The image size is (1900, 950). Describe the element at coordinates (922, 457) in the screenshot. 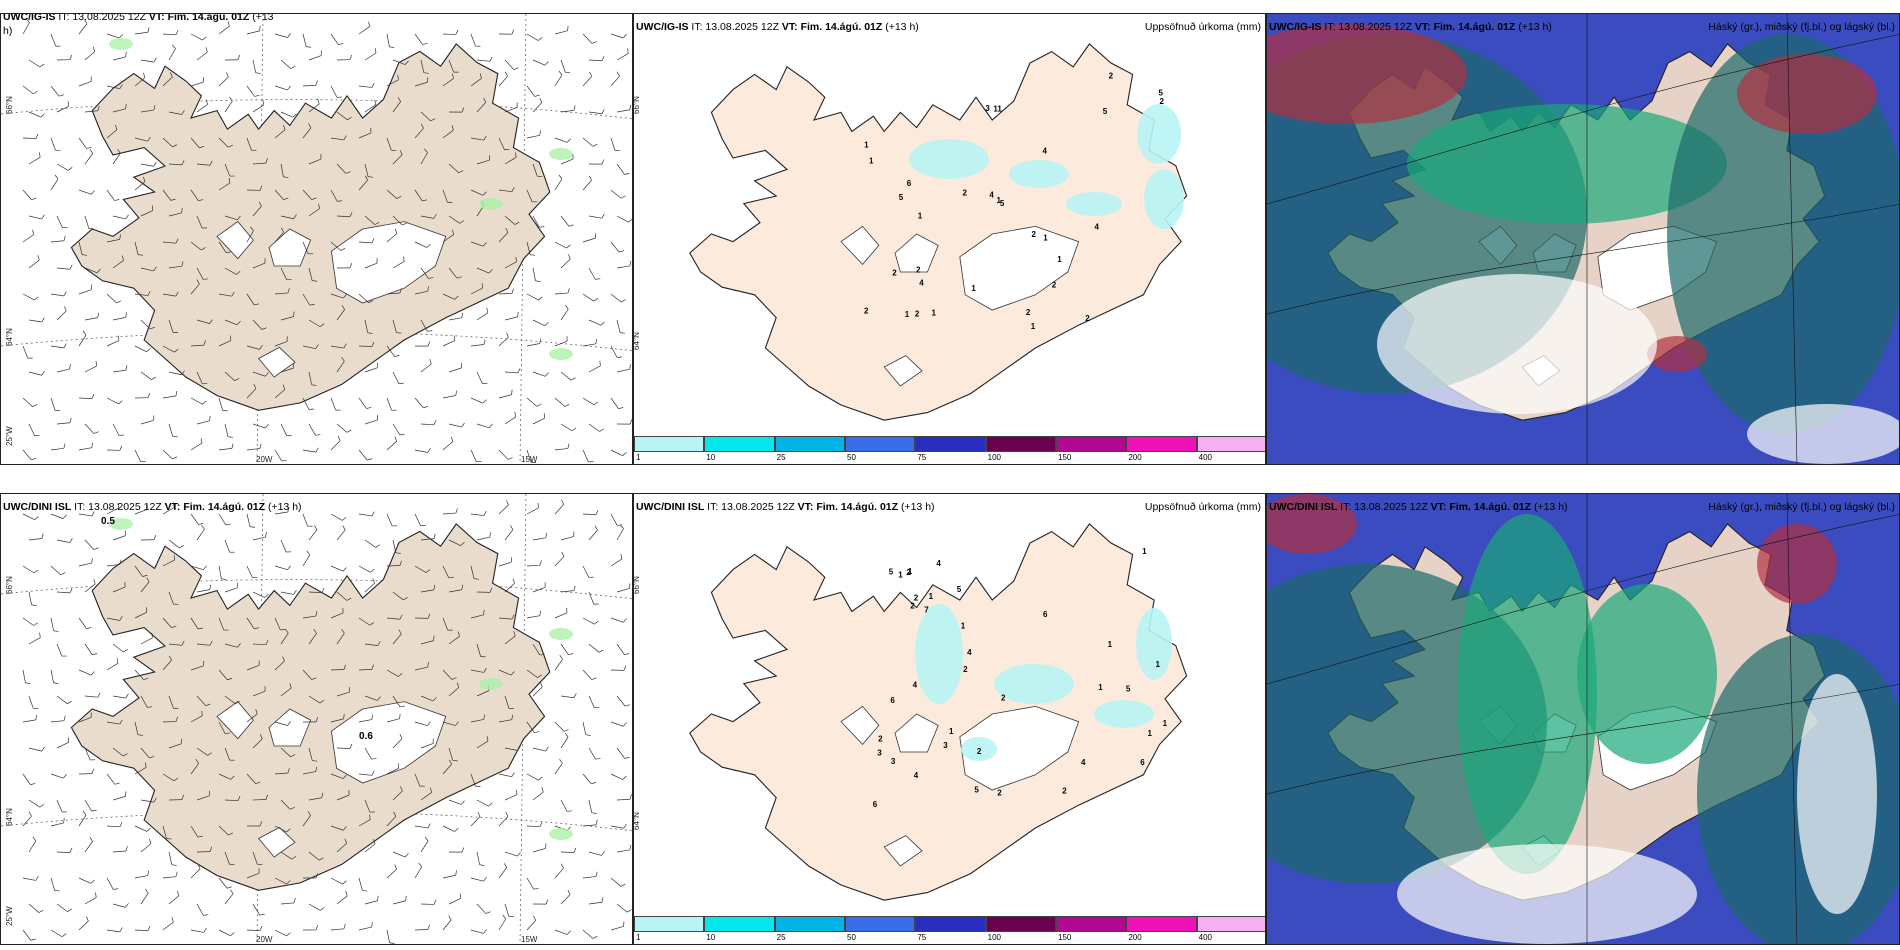

I see `colorbar-tick-label: 75` at that location.